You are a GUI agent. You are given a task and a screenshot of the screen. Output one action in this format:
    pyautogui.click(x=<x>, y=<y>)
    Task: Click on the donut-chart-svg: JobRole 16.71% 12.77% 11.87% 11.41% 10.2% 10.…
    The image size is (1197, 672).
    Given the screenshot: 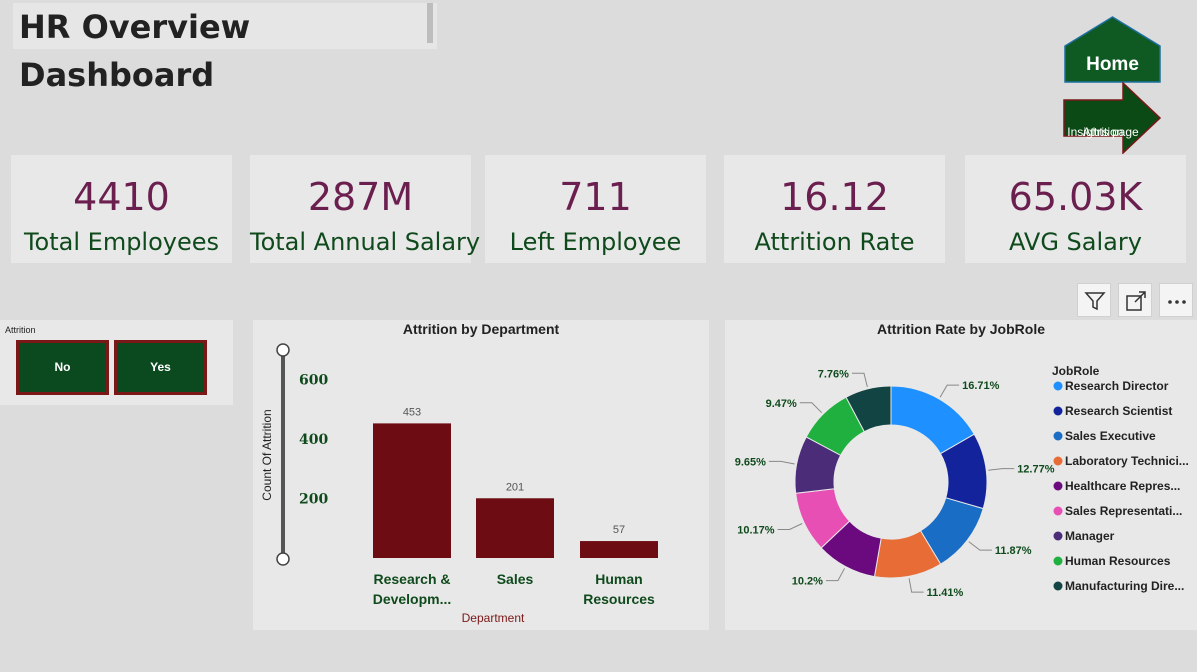 What is the action you would take?
    pyautogui.click(x=962, y=481)
    